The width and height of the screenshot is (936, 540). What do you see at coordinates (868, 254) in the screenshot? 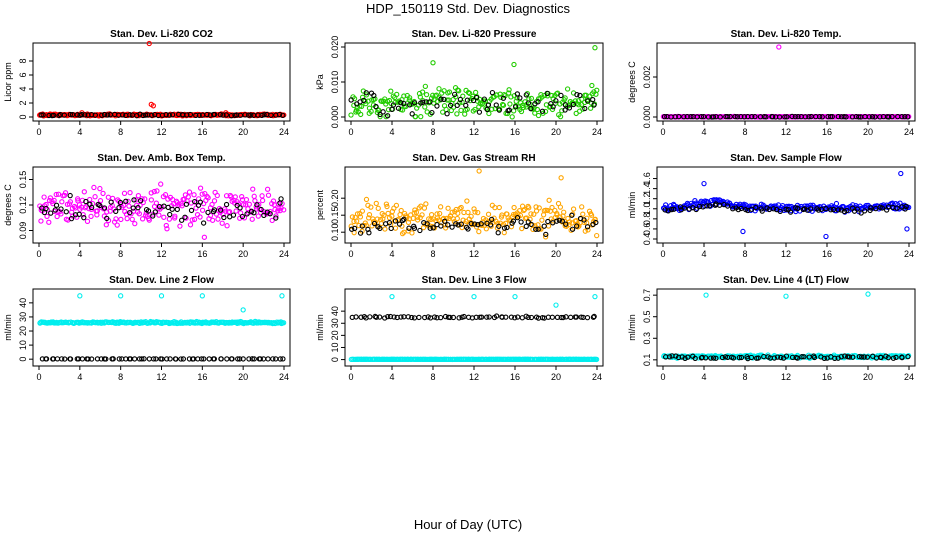
I see `x-tick-label: 20` at bounding box center [868, 254].